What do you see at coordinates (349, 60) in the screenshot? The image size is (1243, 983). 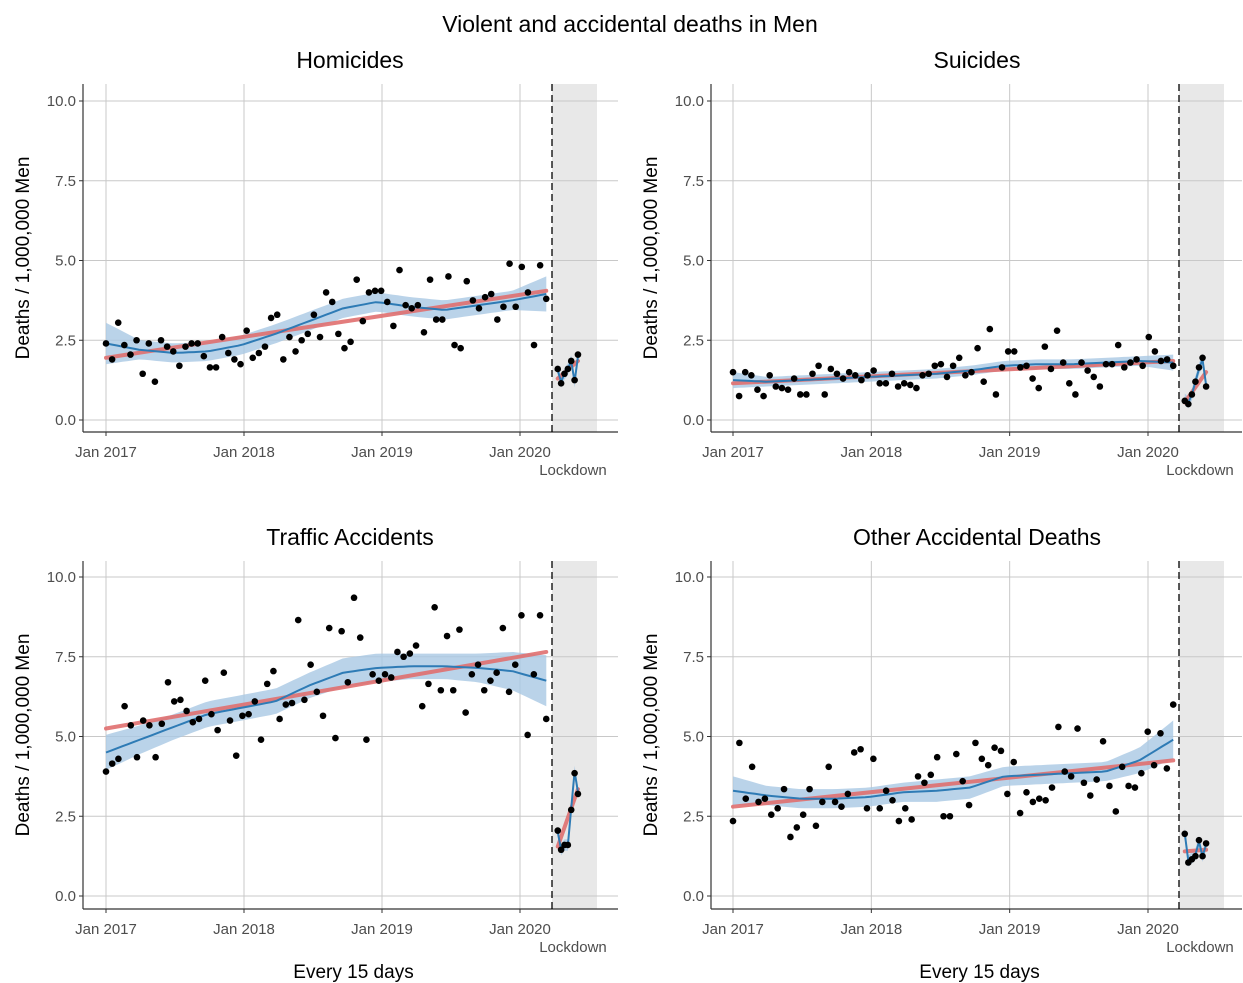 I see `panel-title: Homicides` at bounding box center [349, 60].